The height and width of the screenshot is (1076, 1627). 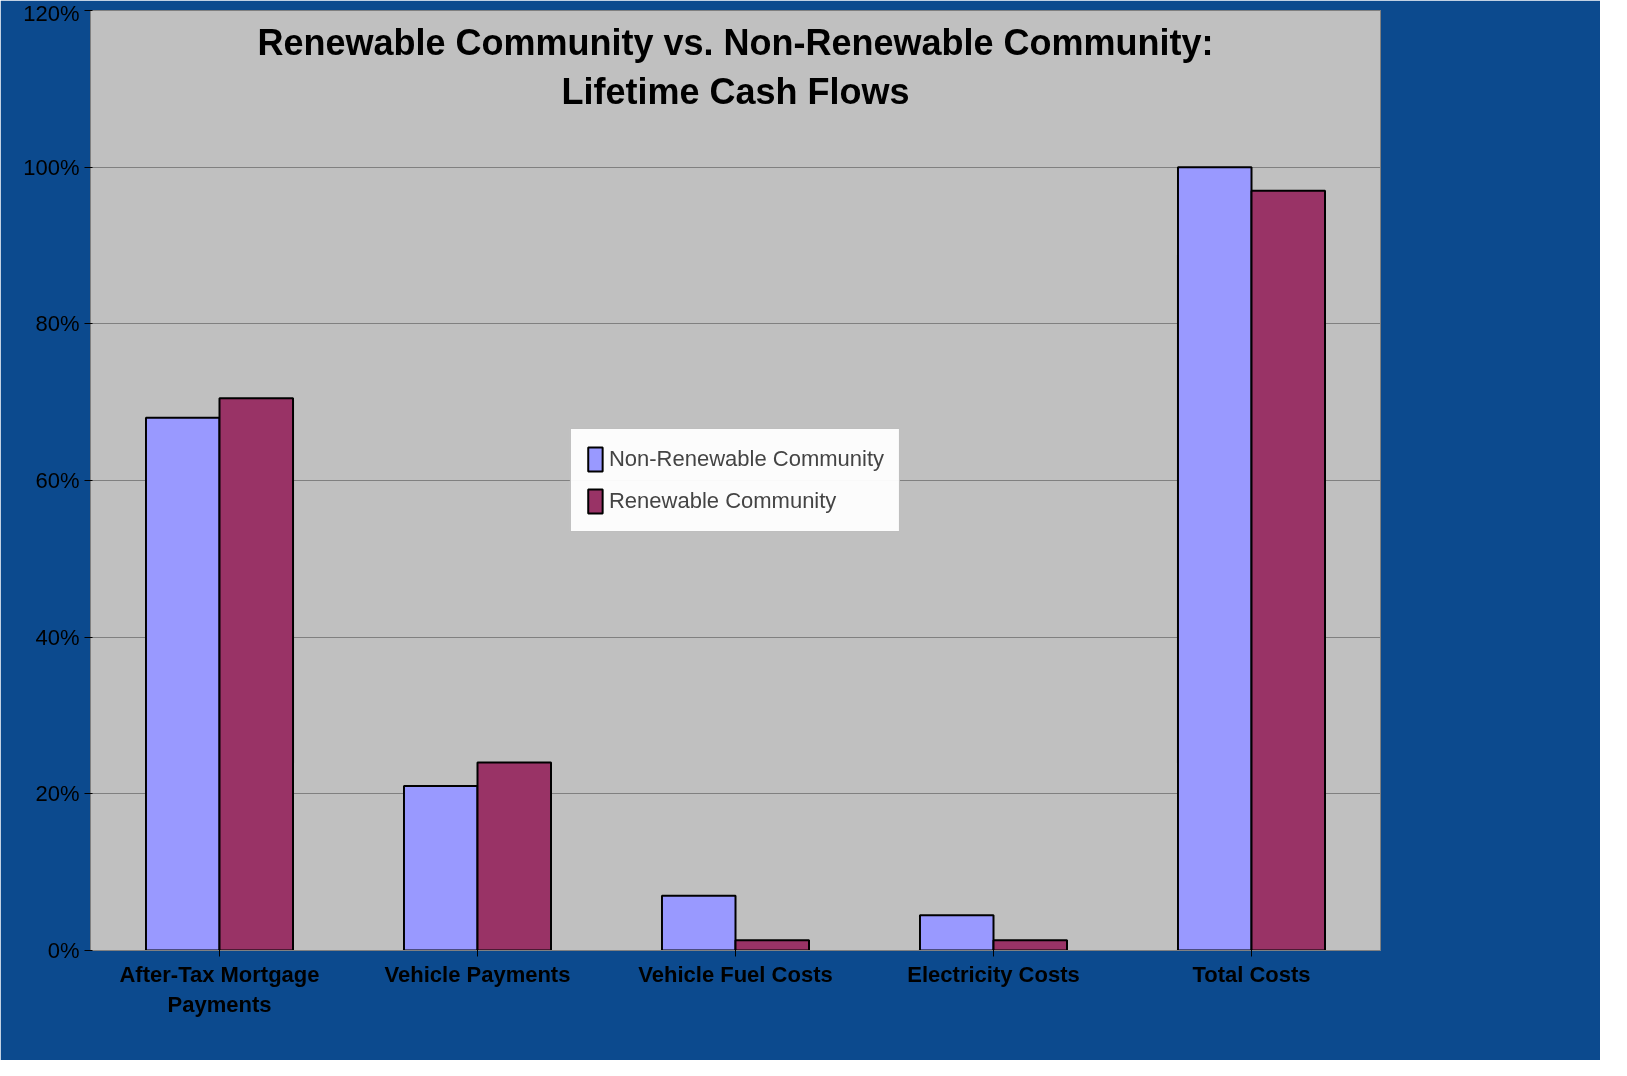 I want to click on legend-label: Renewable Community, so click(x=722, y=501).